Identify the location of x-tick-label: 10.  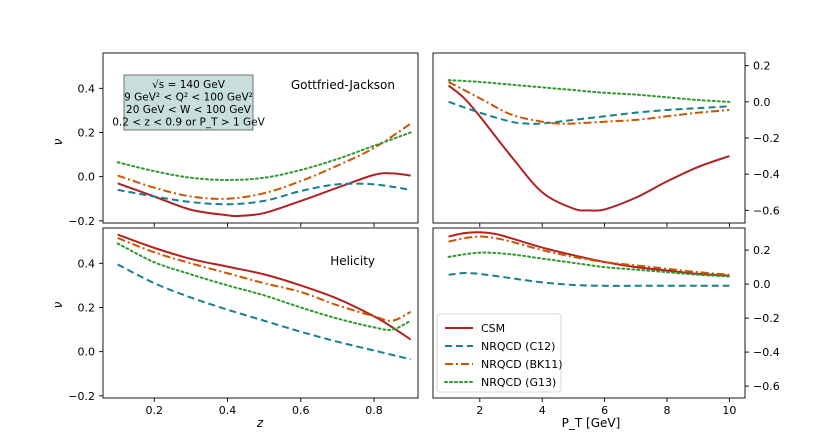
(729, 410).